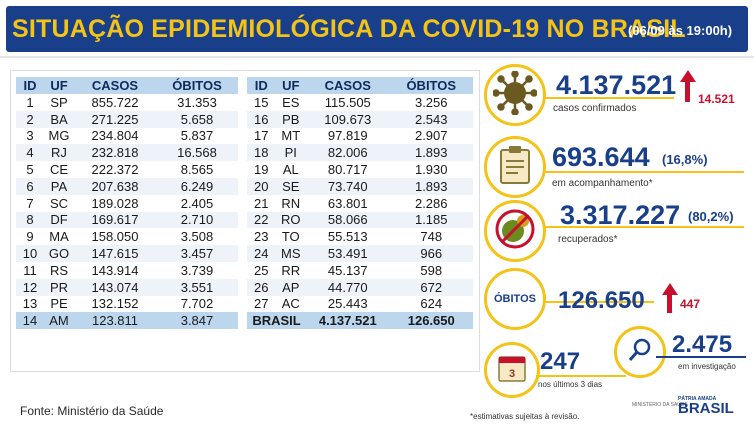  What do you see at coordinates (59, 136) in the screenshot?
I see `cell-uf: MG` at bounding box center [59, 136].